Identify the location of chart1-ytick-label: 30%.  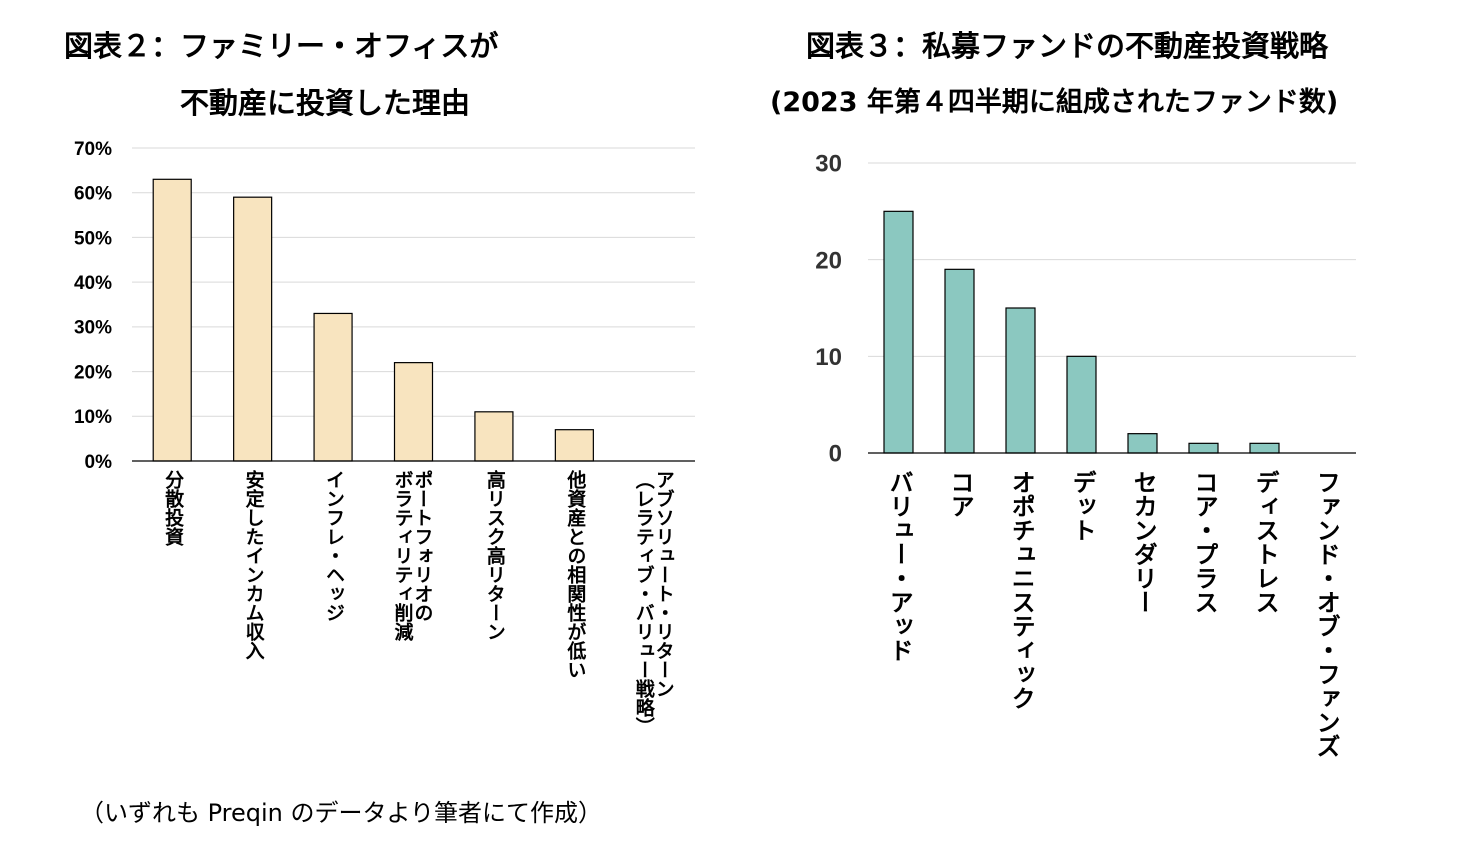
(93, 328).